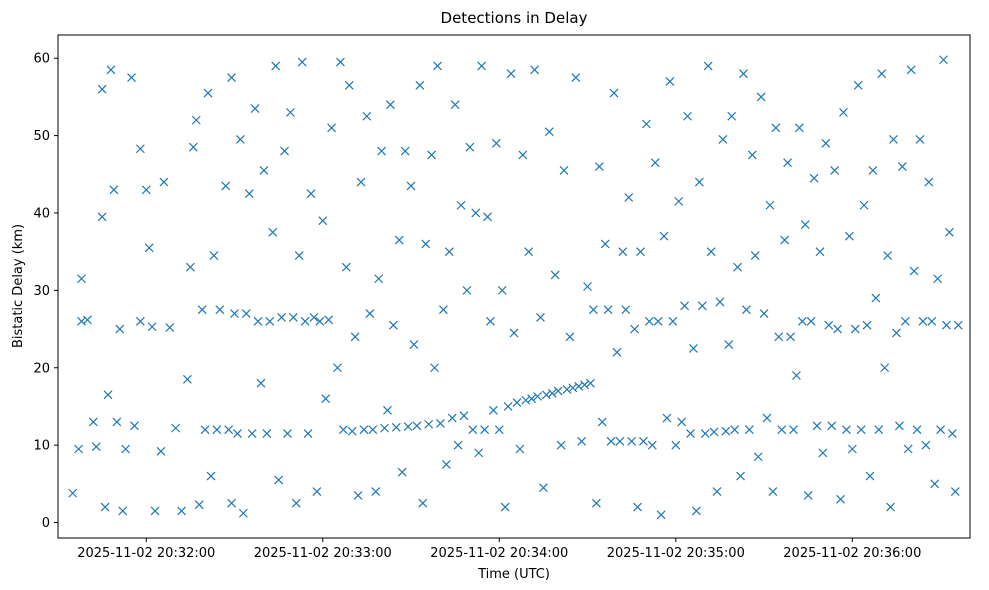 The image size is (989, 590). I want to click on x-tick-label: 2025-11-02 20:35:00, so click(676, 553).